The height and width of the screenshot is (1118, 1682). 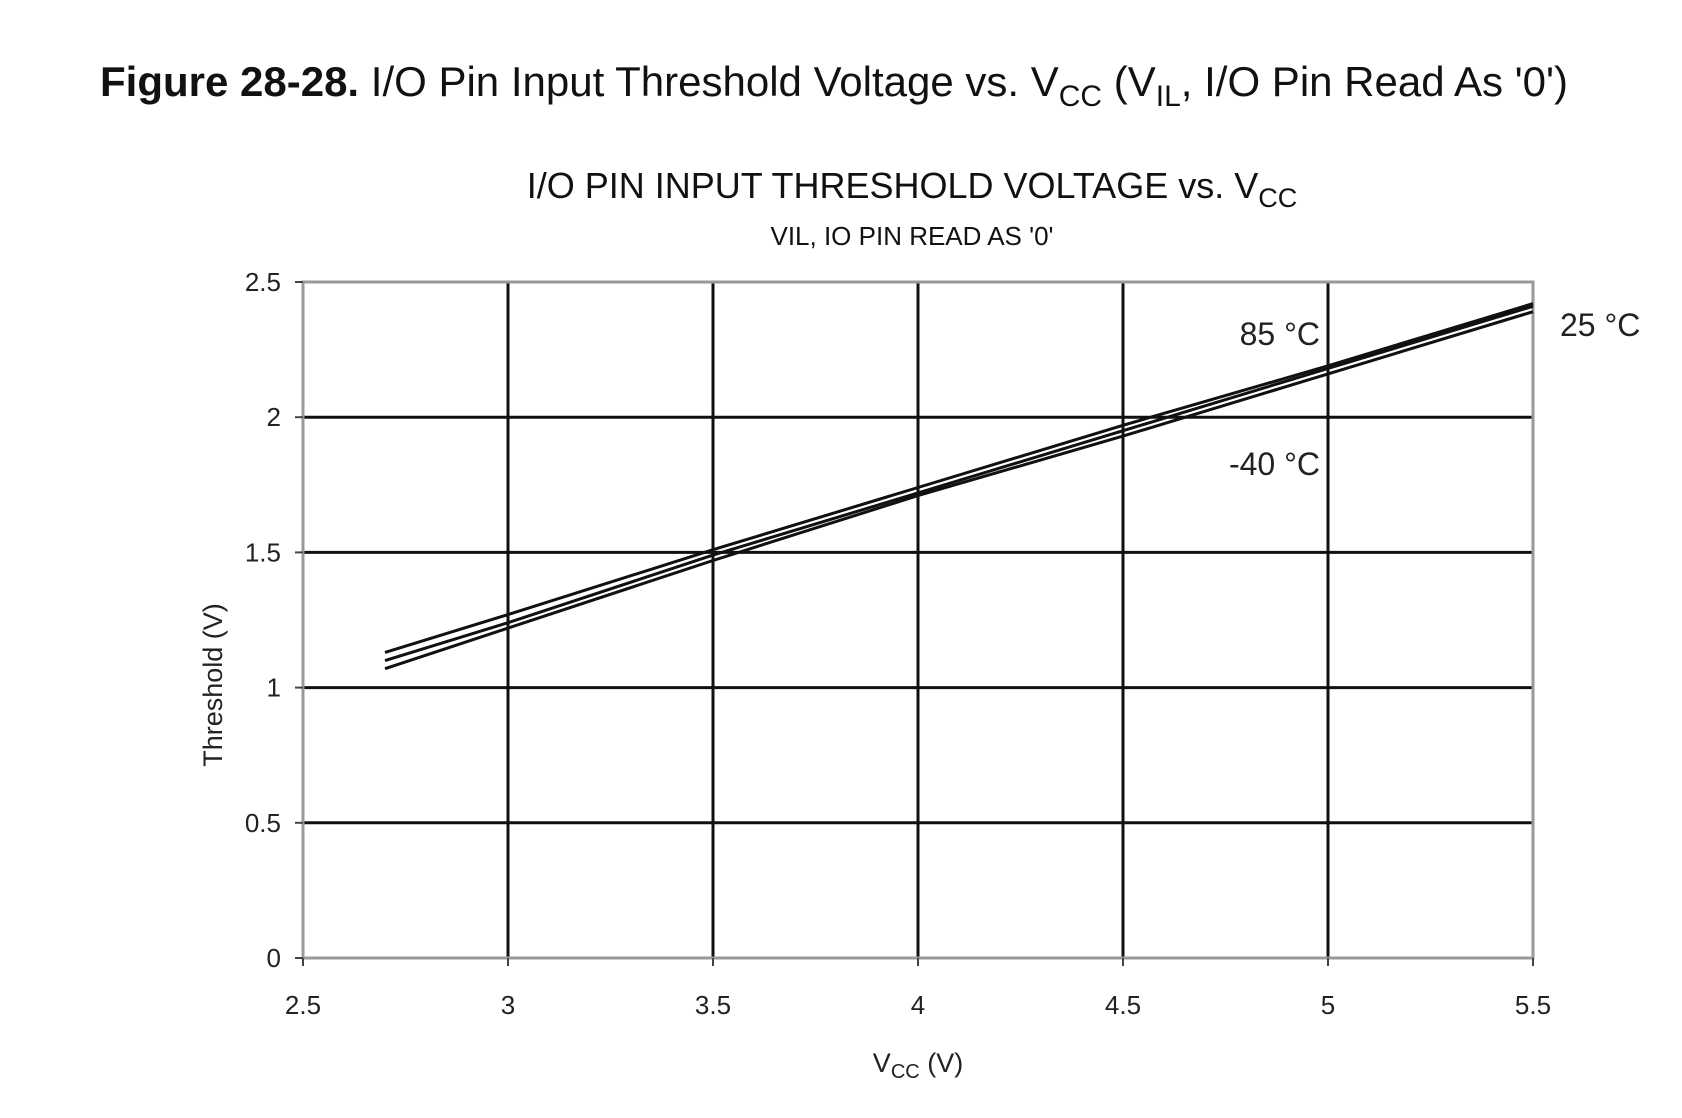 I want to click on x-axis-label: VCC (V), so click(x=918, y=1065).